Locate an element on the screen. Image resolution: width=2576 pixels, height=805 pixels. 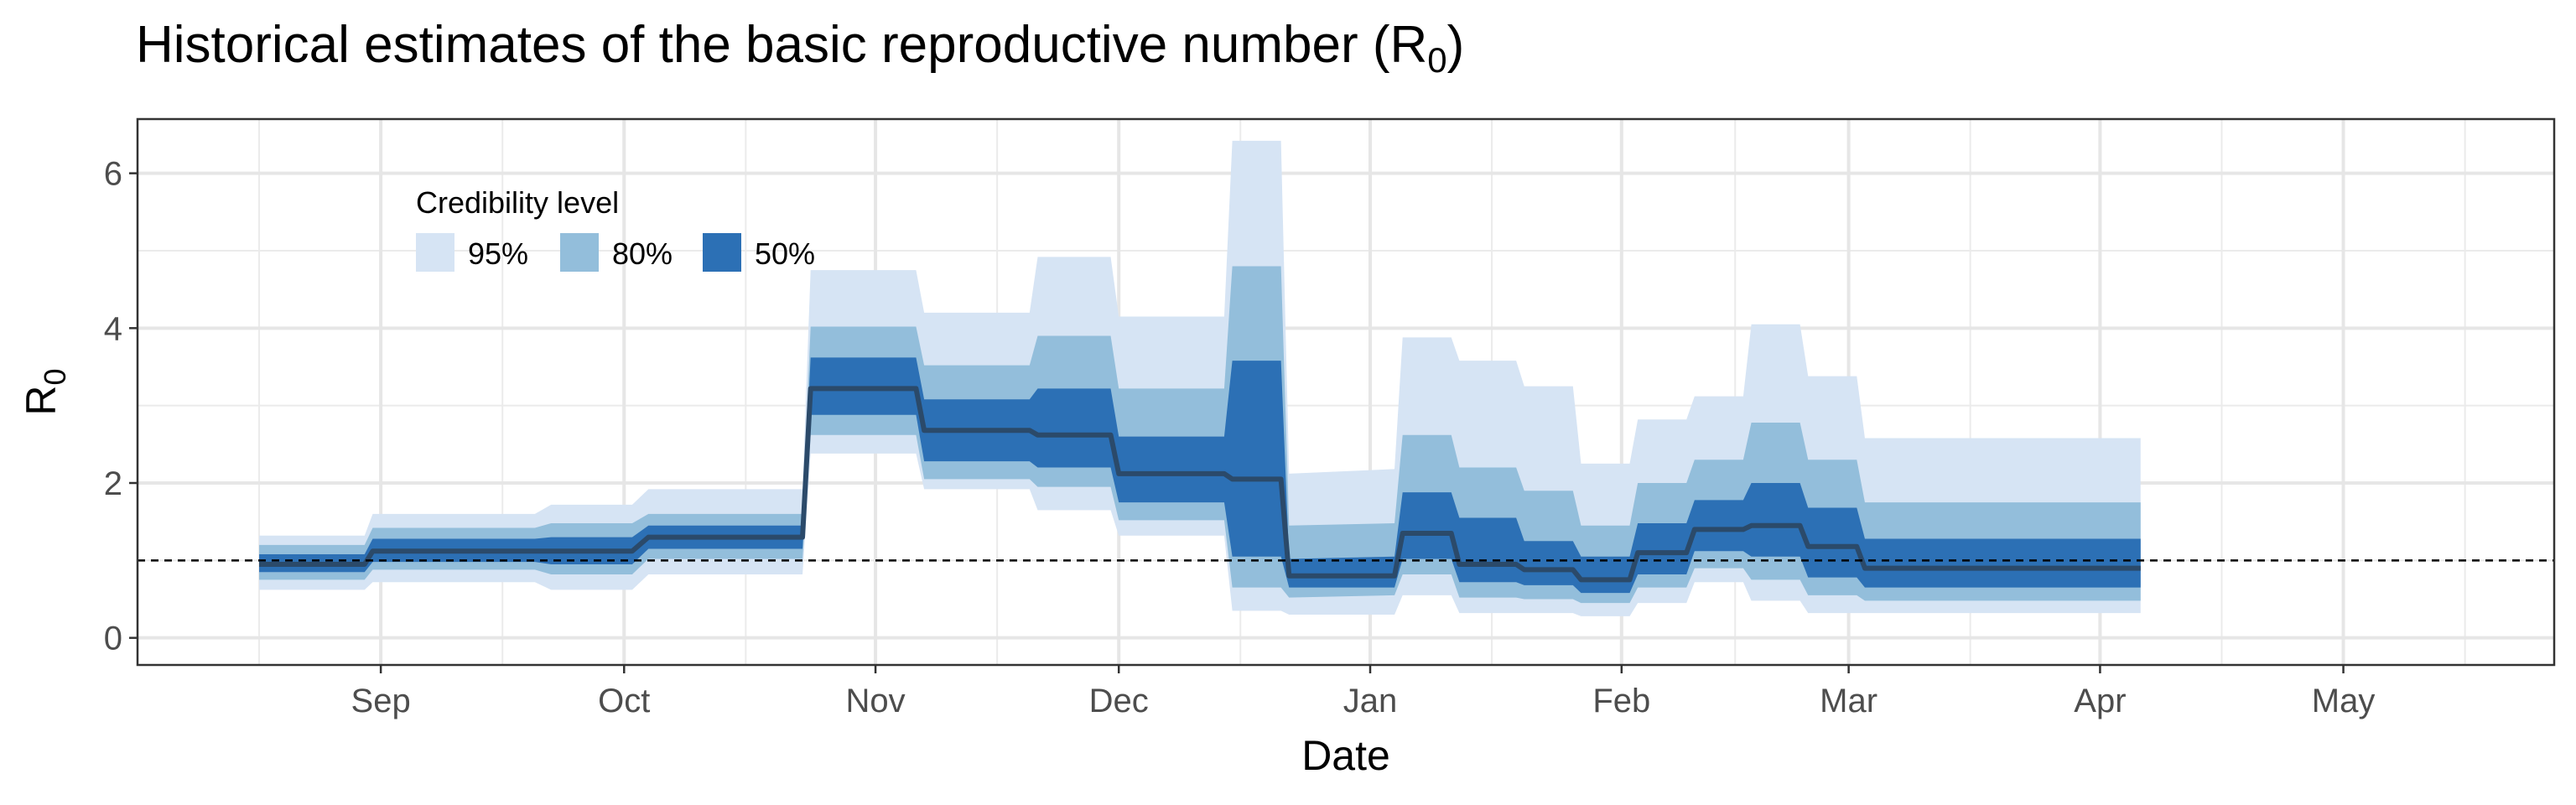
x-tick-label: Oct is located at coordinates (624, 701).